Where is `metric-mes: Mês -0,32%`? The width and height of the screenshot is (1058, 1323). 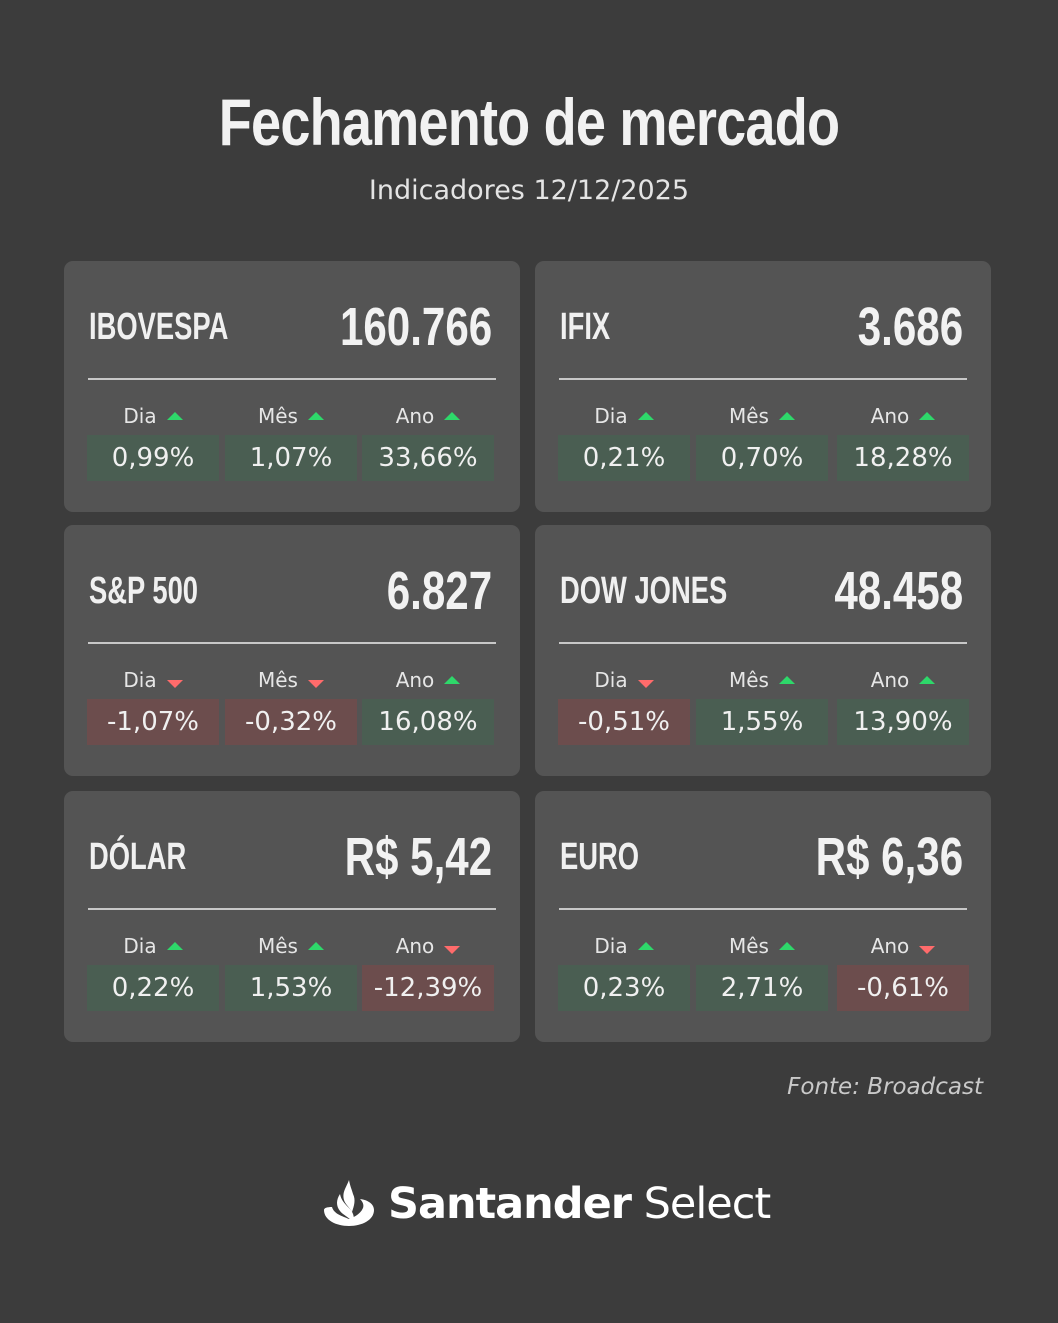
metric-mes: Mês -0,32% is located at coordinates (291, 712).